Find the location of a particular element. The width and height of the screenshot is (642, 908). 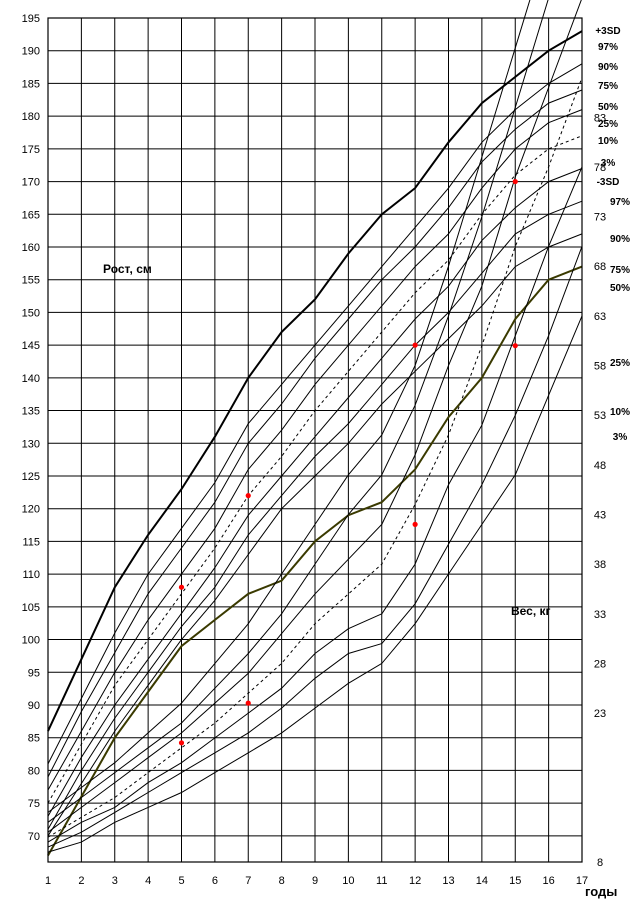

height-tick-label: 145 is located at coordinates (31, 346).